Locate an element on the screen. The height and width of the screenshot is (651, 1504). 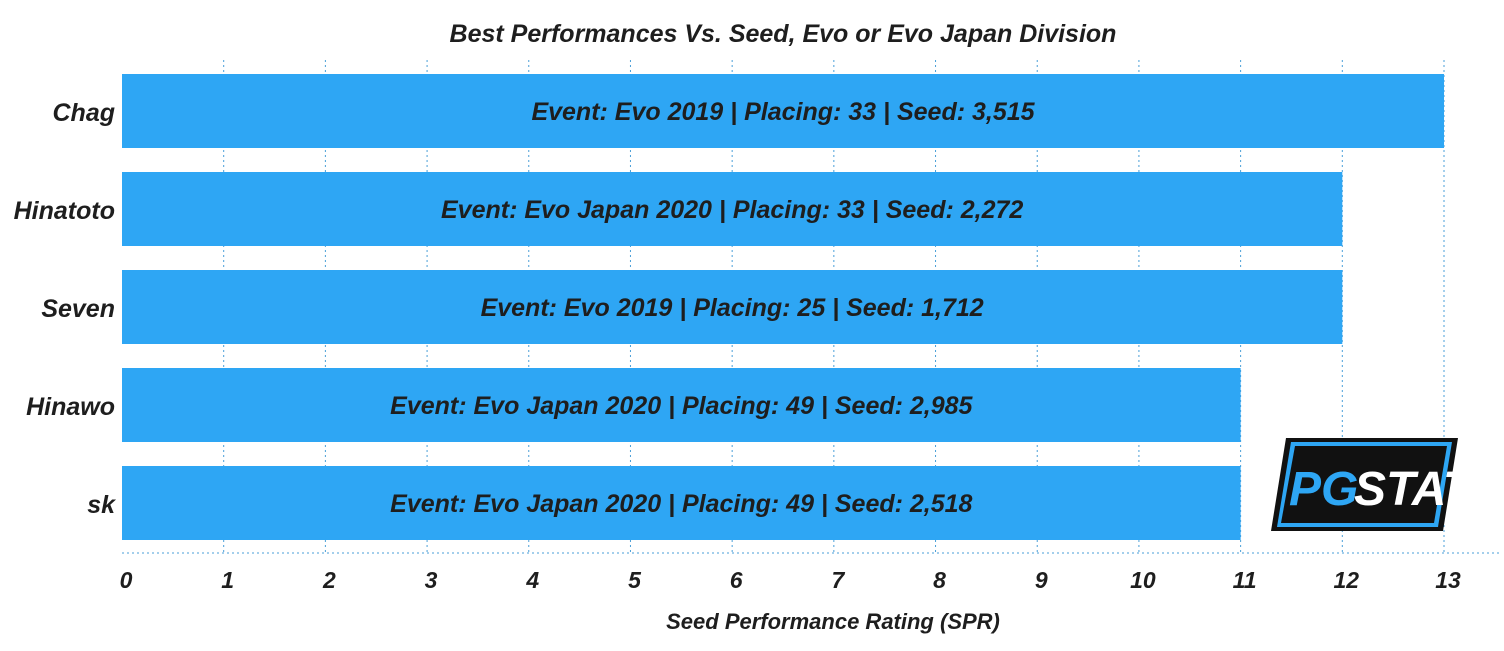
y-tick-label: Chag is located at coordinates (84, 113).